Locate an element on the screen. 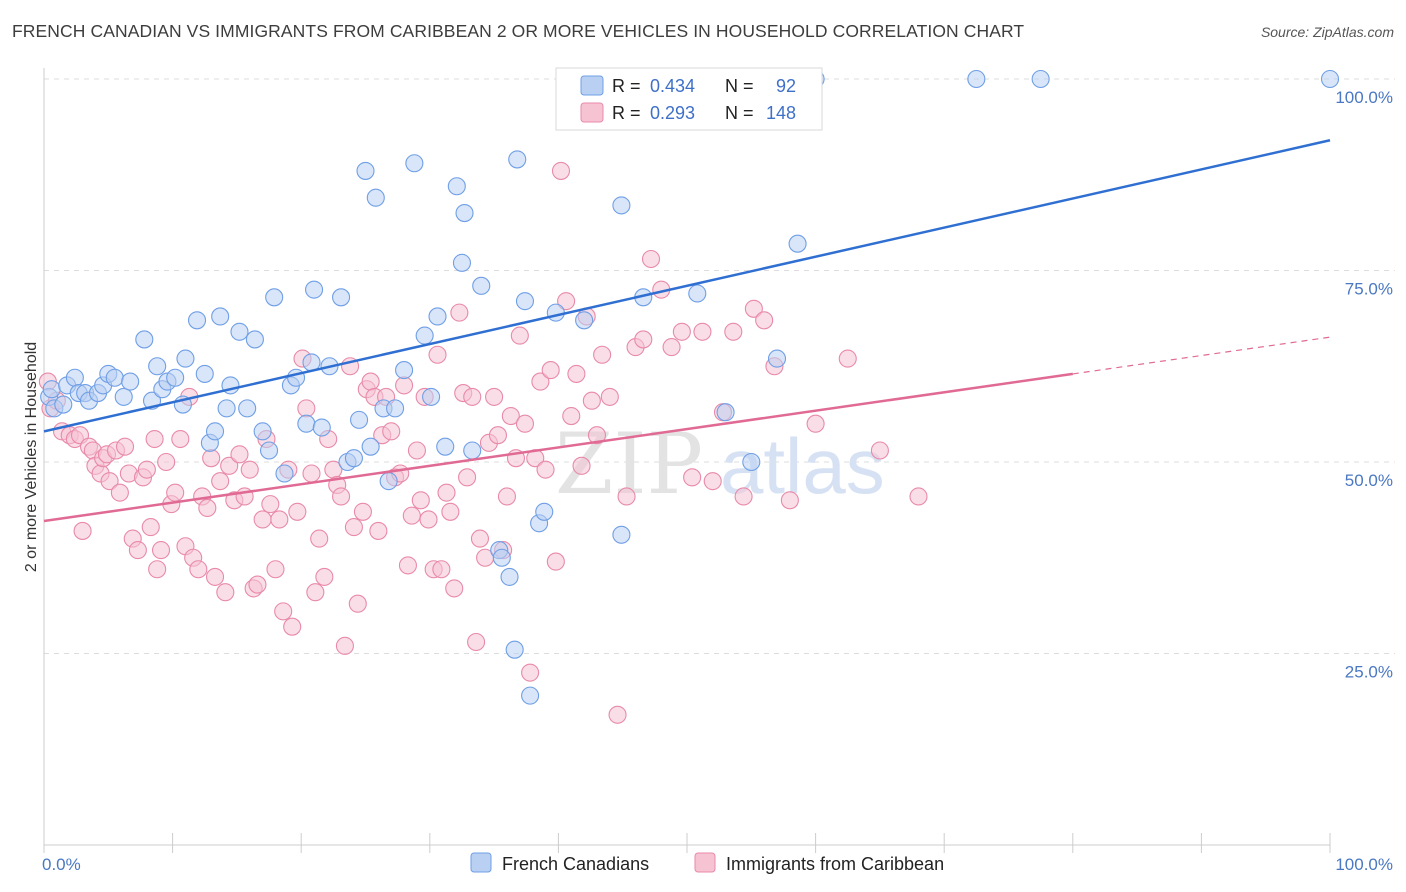 The image size is (1406, 892). legend-n-label-1: N = is located at coordinates (739, 86).